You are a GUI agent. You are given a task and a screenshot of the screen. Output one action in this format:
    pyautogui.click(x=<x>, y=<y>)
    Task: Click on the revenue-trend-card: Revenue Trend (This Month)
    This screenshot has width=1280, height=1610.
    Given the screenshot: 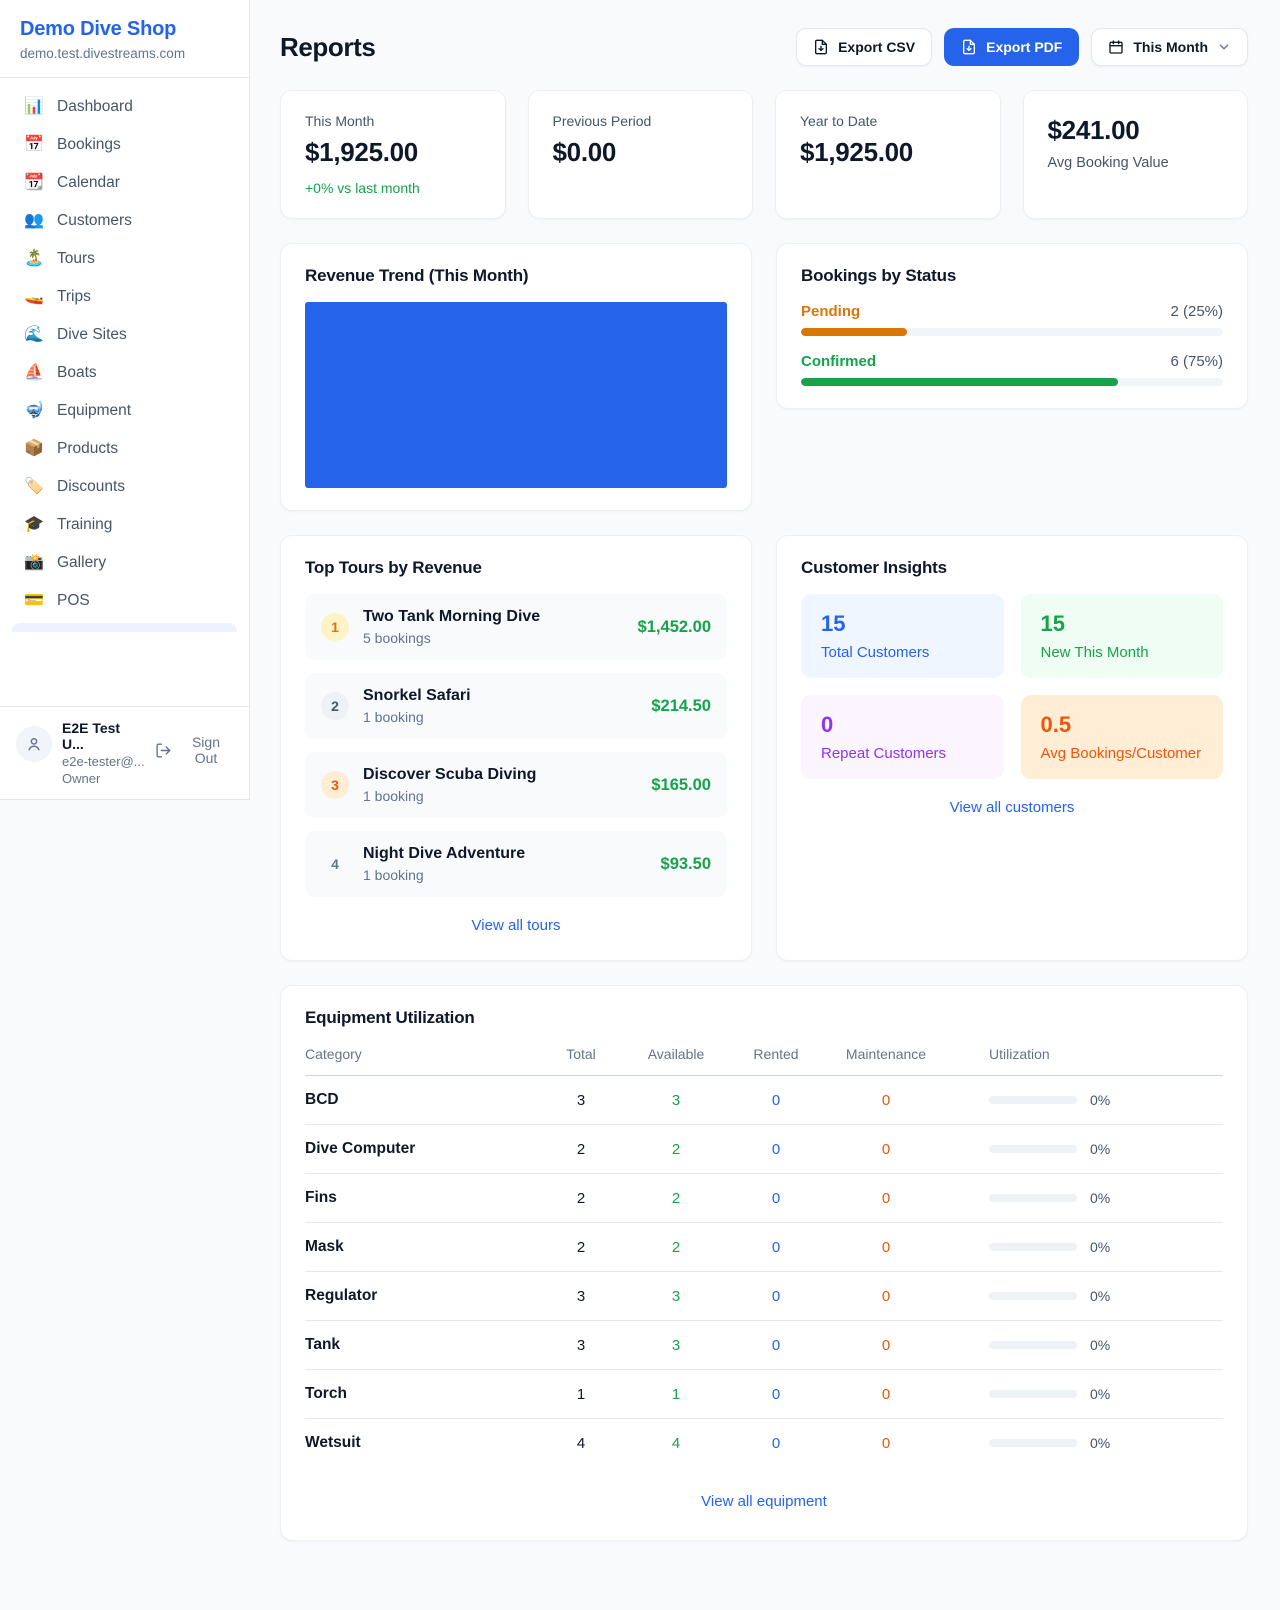 What is the action you would take?
    pyautogui.click(x=516, y=377)
    